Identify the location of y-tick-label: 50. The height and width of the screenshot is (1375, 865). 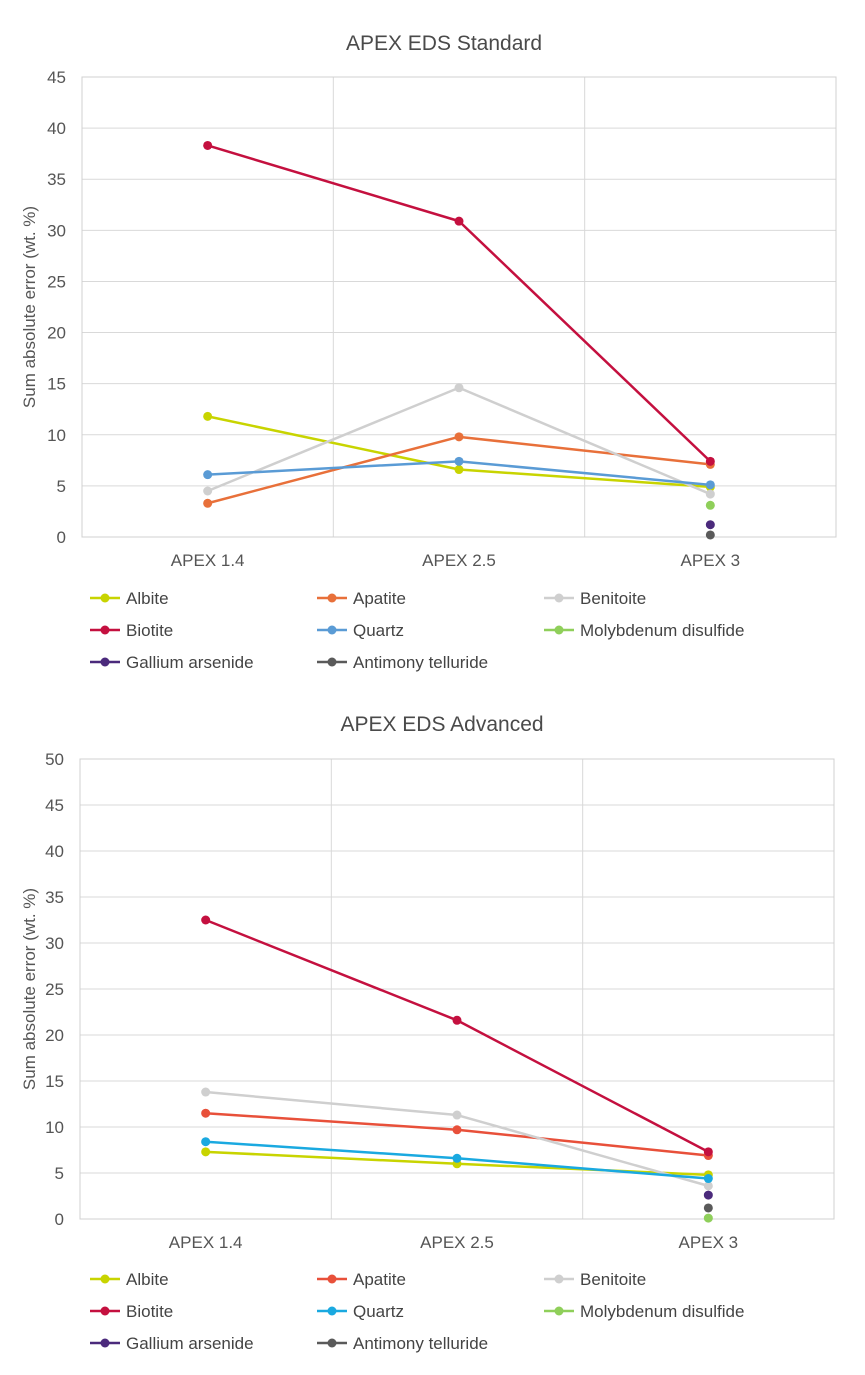
(54, 759).